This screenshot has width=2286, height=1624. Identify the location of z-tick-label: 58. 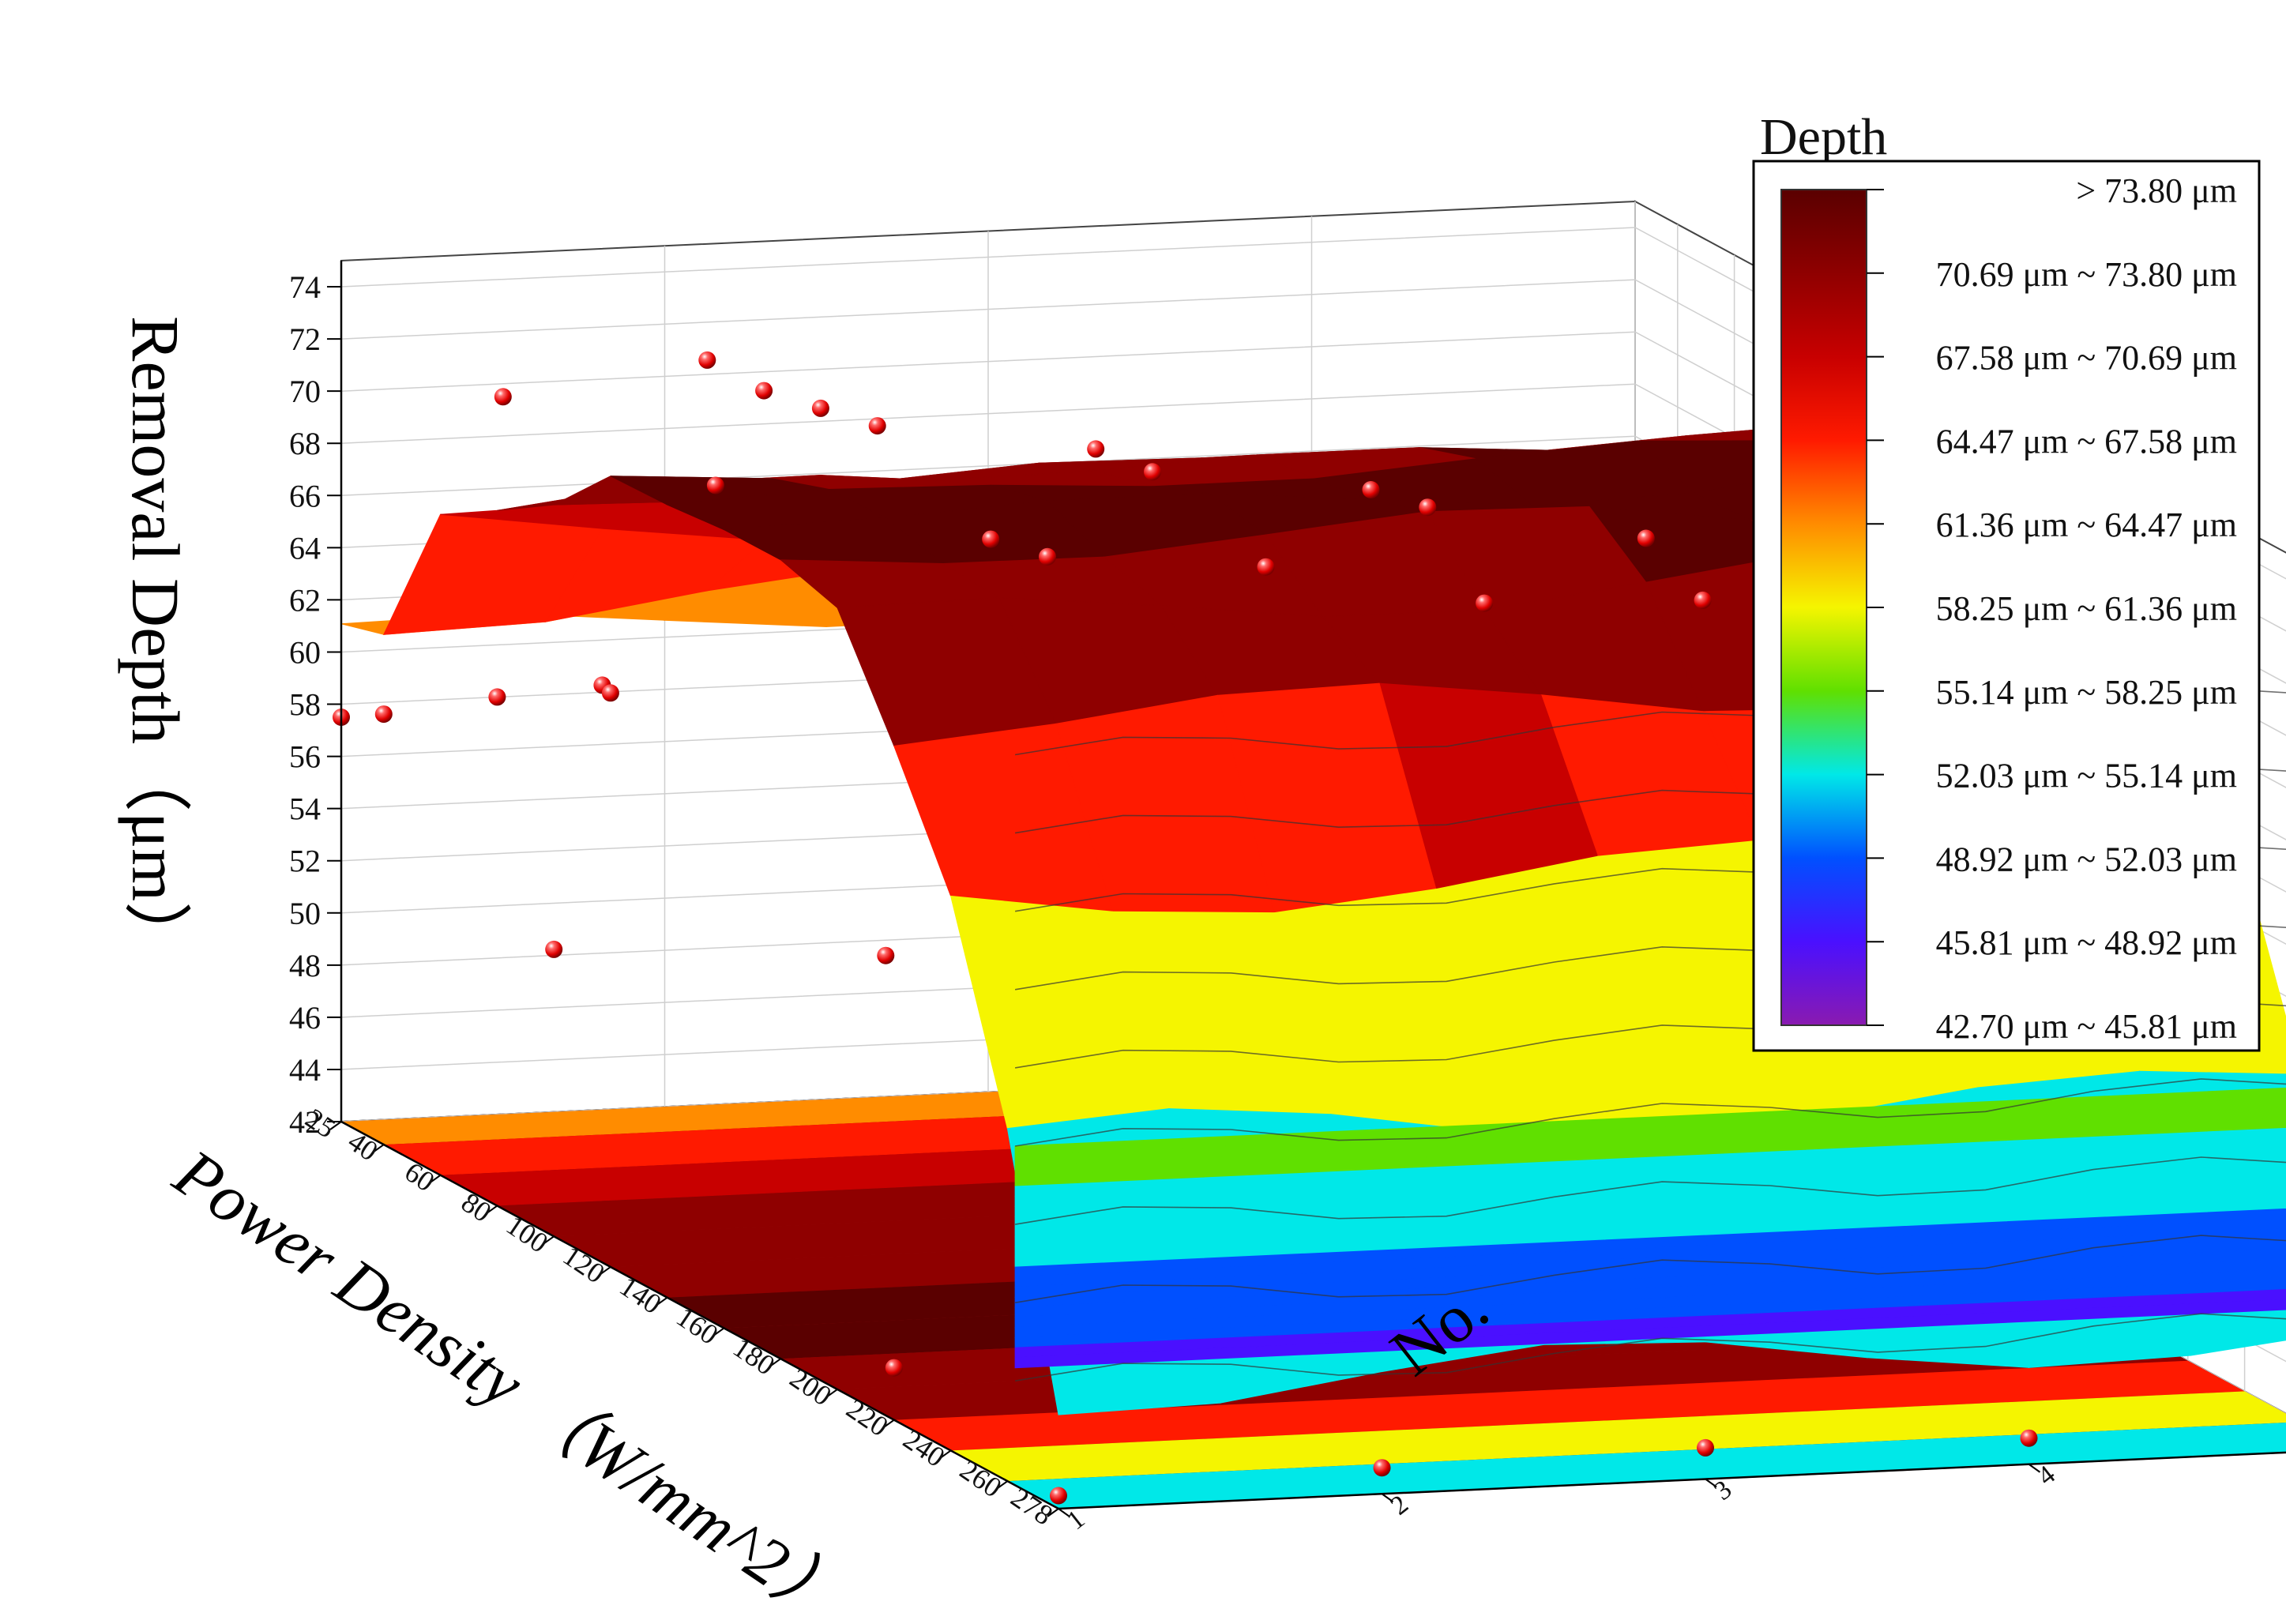
(305, 705).